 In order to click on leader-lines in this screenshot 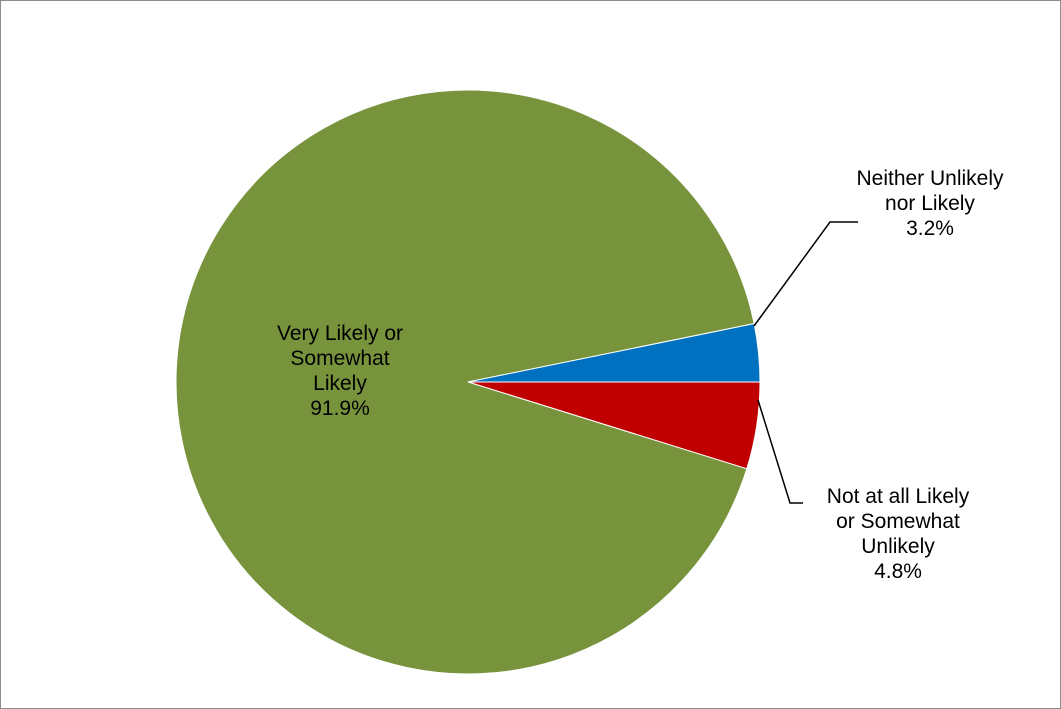, I will do `click(805, 362)`.